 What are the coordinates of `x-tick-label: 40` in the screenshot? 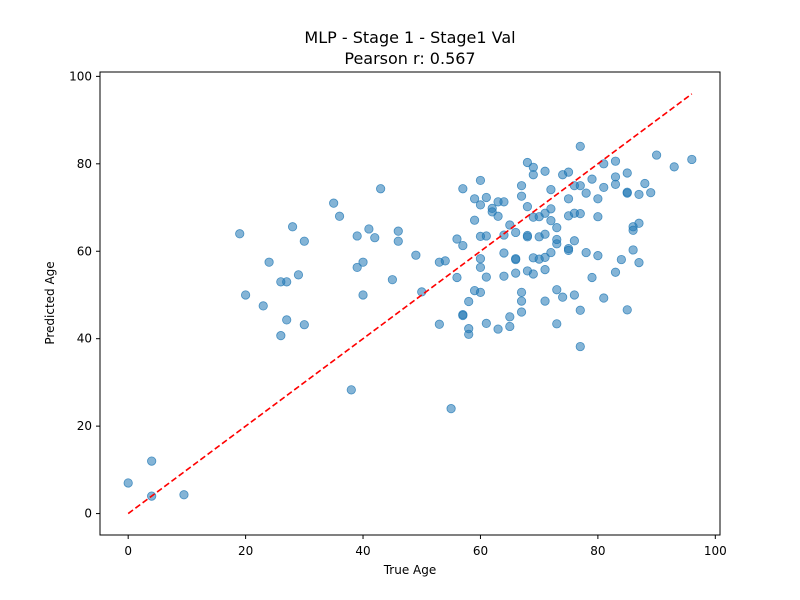 It's located at (362, 551).